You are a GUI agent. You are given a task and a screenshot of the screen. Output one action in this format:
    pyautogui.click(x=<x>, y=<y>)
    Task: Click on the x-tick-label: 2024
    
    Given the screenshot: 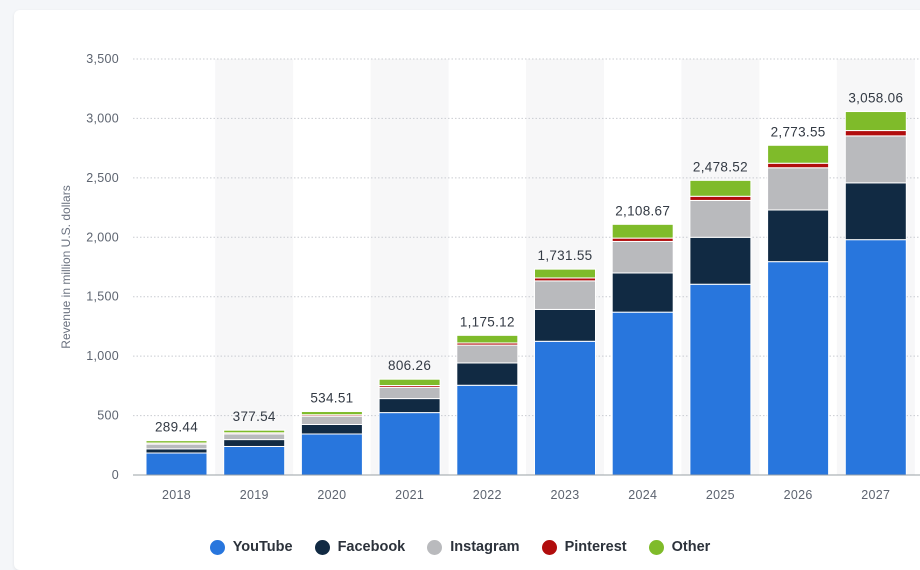 What is the action you would take?
    pyautogui.click(x=642, y=495)
    